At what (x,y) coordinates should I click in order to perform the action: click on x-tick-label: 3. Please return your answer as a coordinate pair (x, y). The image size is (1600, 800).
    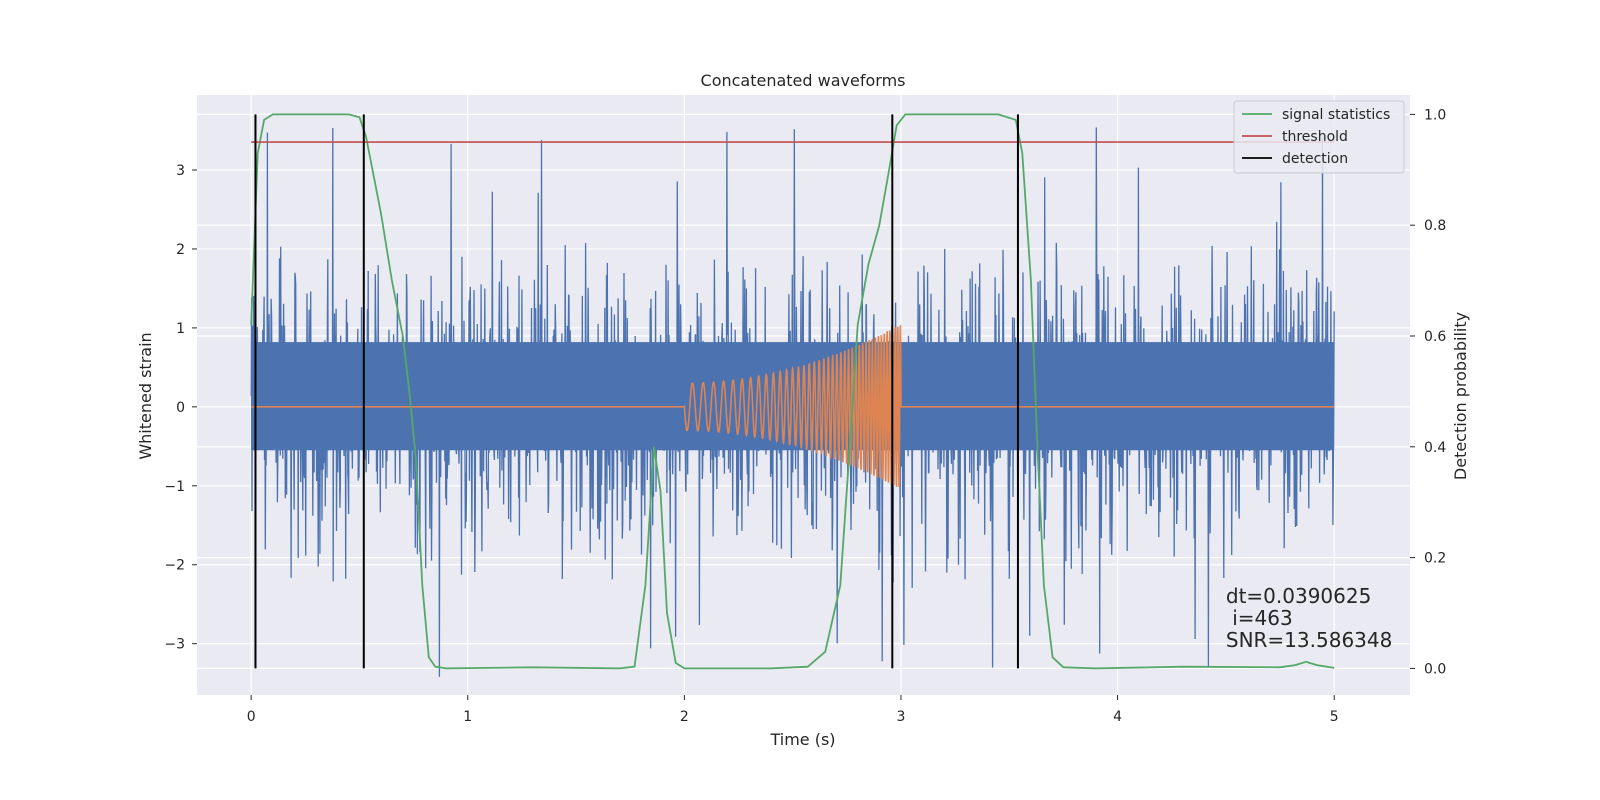
    Looking at the image, I should click on (901, 717).